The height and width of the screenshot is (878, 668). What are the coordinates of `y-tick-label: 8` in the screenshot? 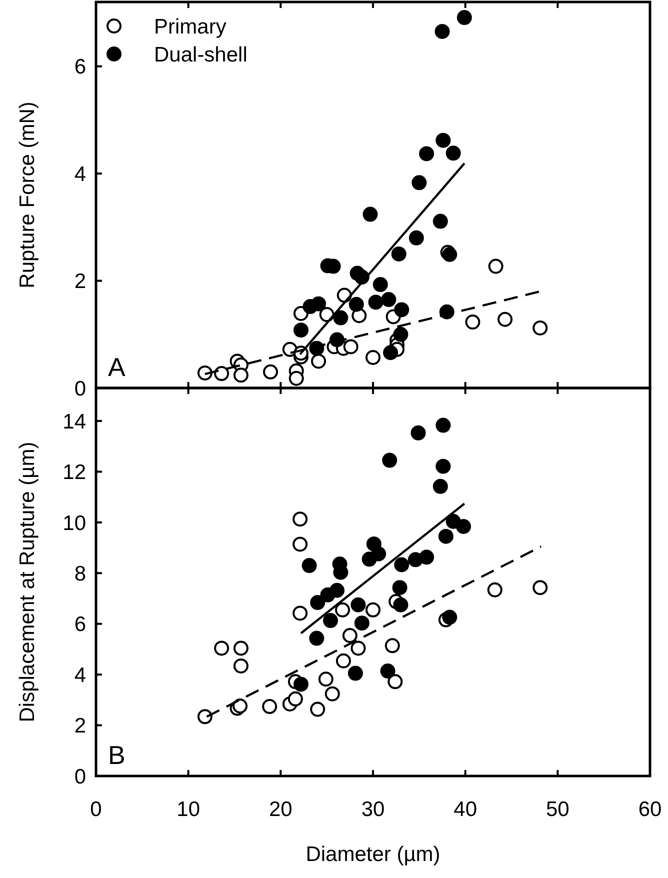 It's located at (80, 574).